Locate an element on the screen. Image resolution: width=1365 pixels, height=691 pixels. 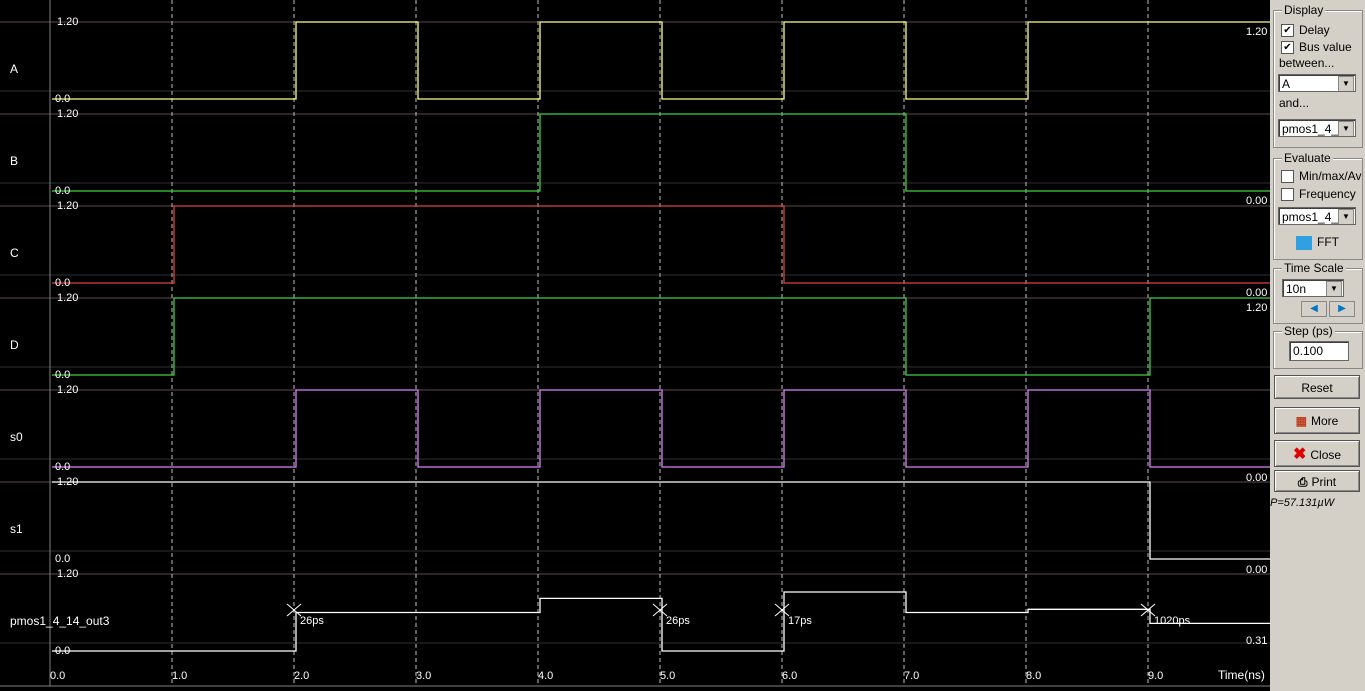
step-input: 0.100 is located at coordinates (1319, 351).